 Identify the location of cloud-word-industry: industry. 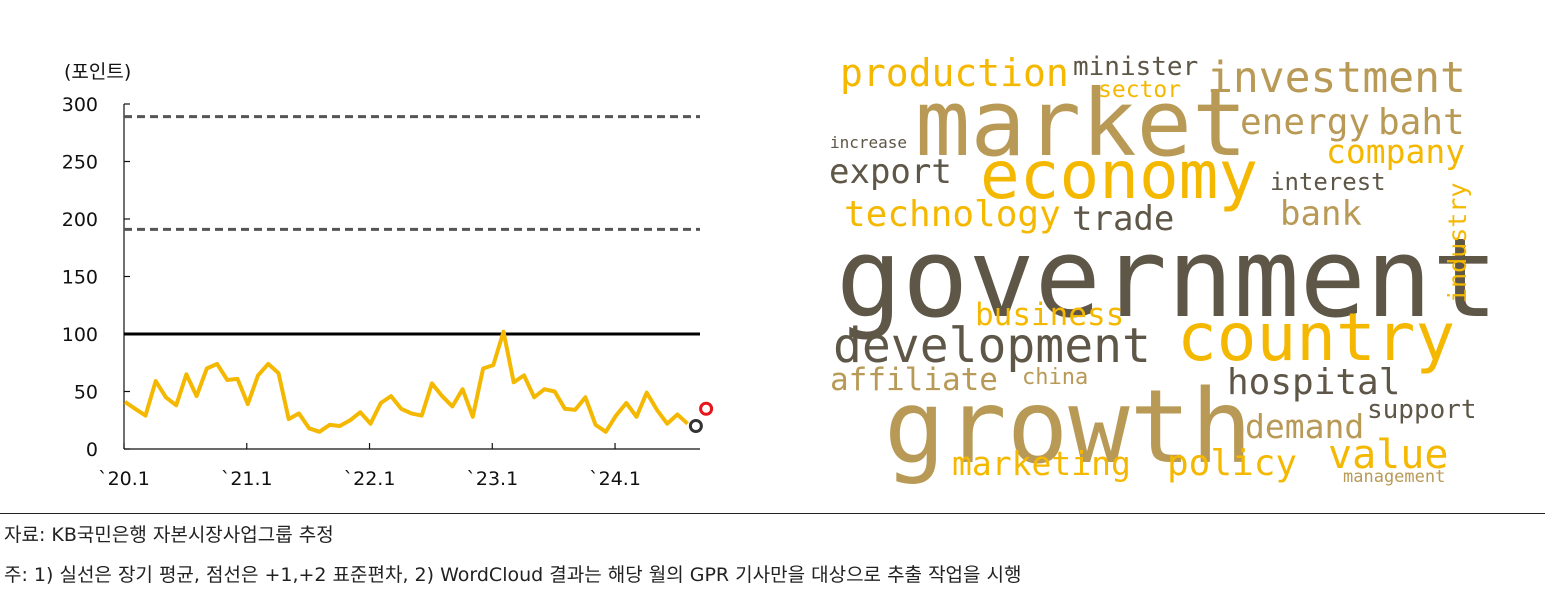
(1457, 243).